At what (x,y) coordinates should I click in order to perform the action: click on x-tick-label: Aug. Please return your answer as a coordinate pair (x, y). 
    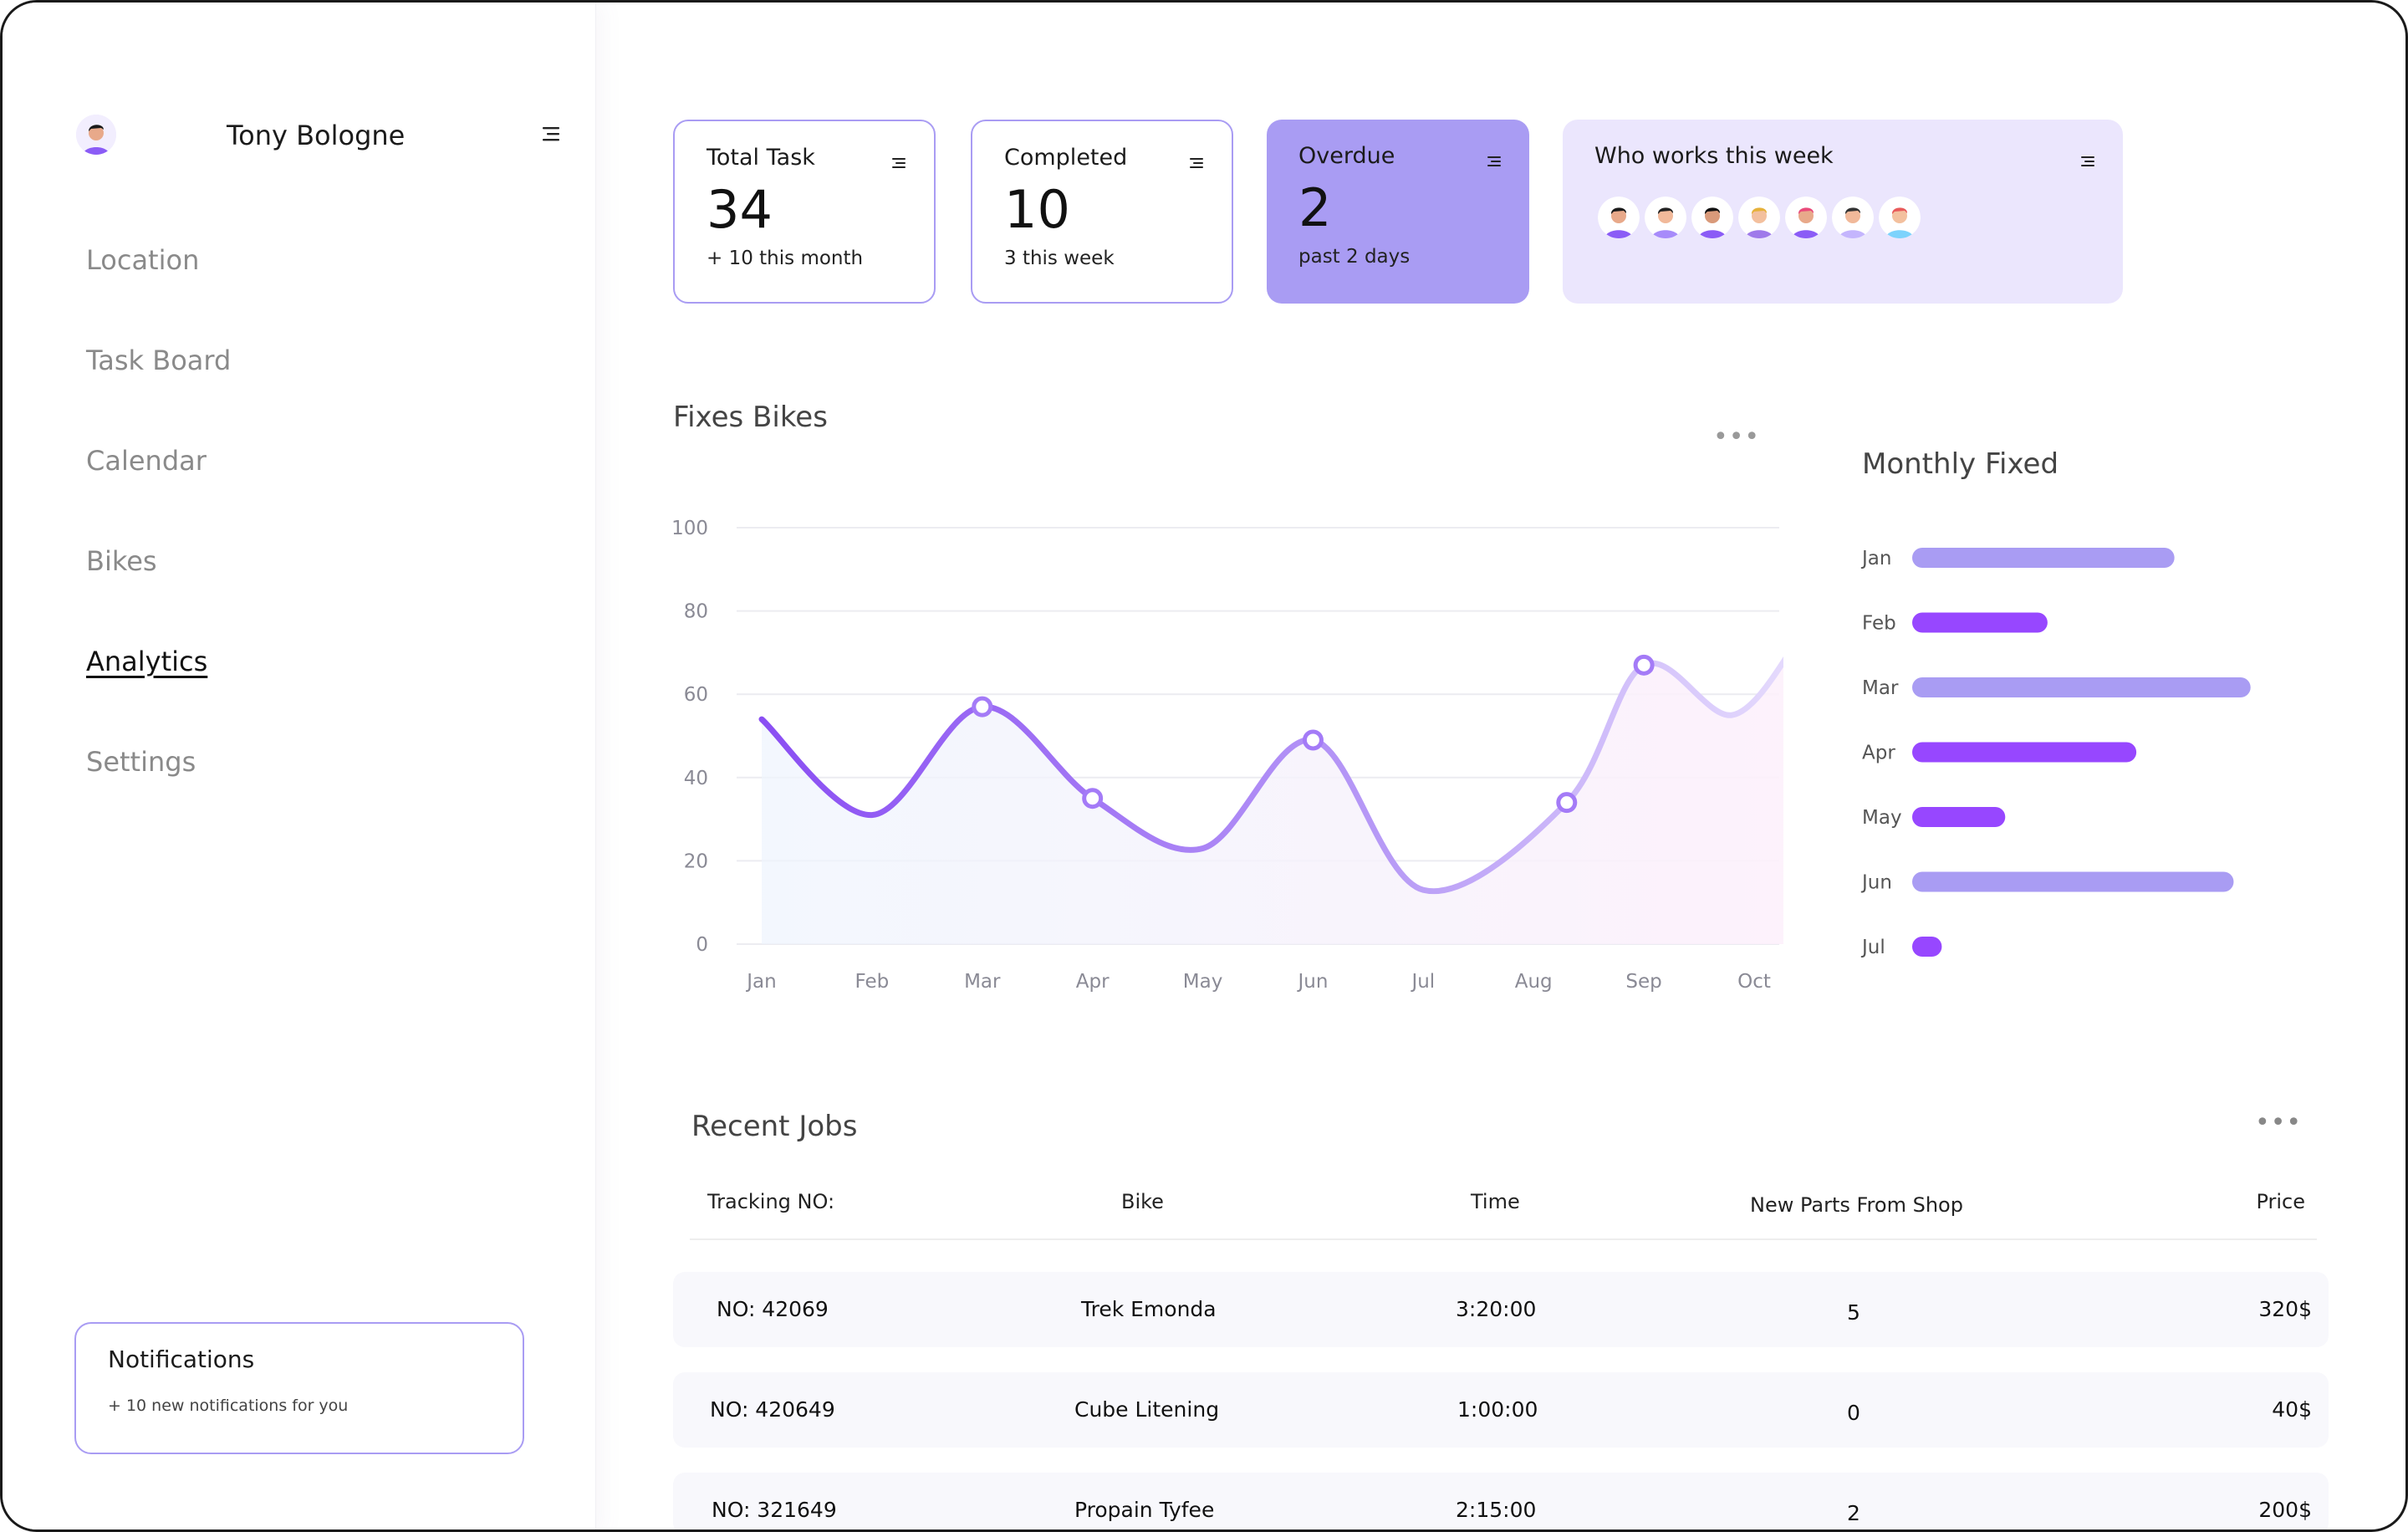
    Looking at the image, I should click on (1534, 982).